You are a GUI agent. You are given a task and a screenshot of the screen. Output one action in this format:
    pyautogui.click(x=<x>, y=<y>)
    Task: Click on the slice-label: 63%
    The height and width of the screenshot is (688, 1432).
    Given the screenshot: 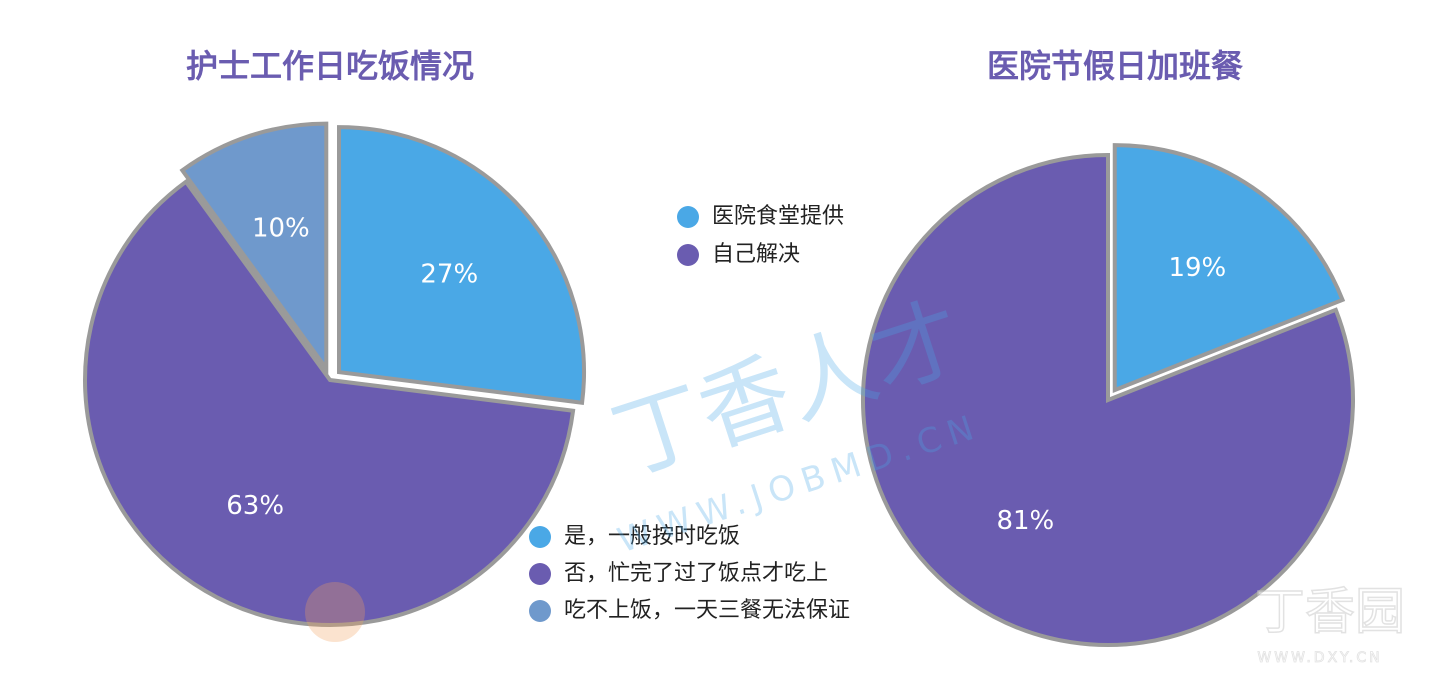 What is the action you would take?
    pyautogui.click(x=255, y=506)
    